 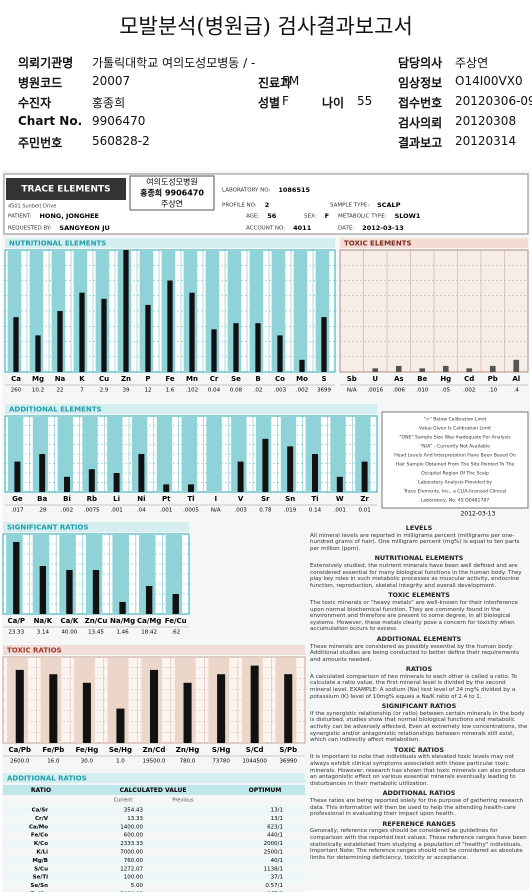 What do you see at coordinates (48, 528) in the screenshot?
I see `chart-title: SIGNIFICANT RATIOS` at bounding box center [48, 528].